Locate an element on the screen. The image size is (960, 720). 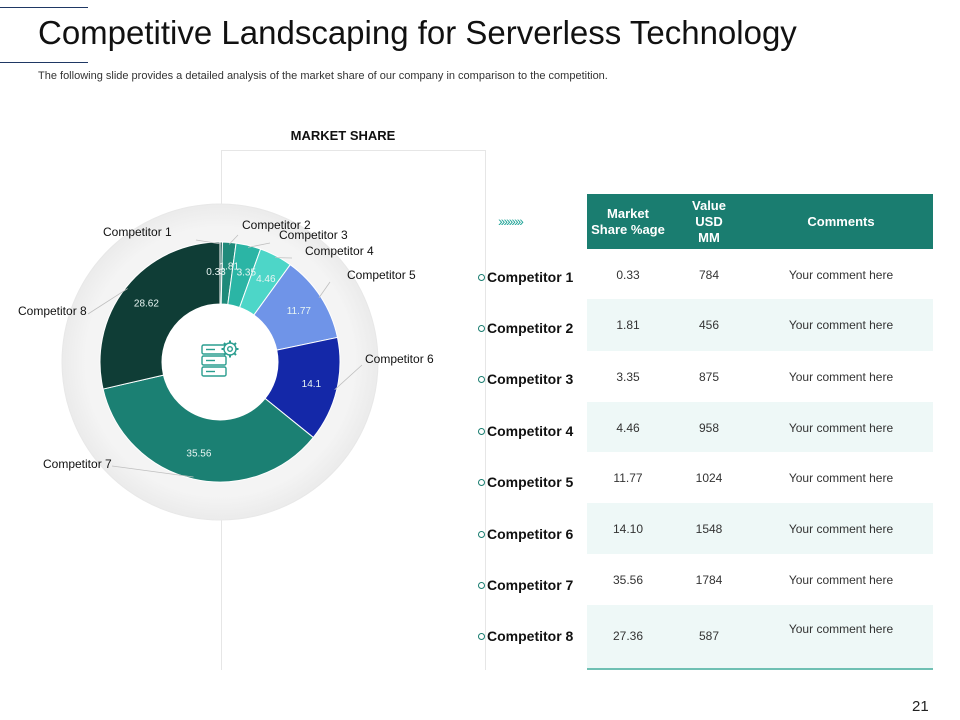
category-label: Competitor 7 is located at coordinates (77, 464).